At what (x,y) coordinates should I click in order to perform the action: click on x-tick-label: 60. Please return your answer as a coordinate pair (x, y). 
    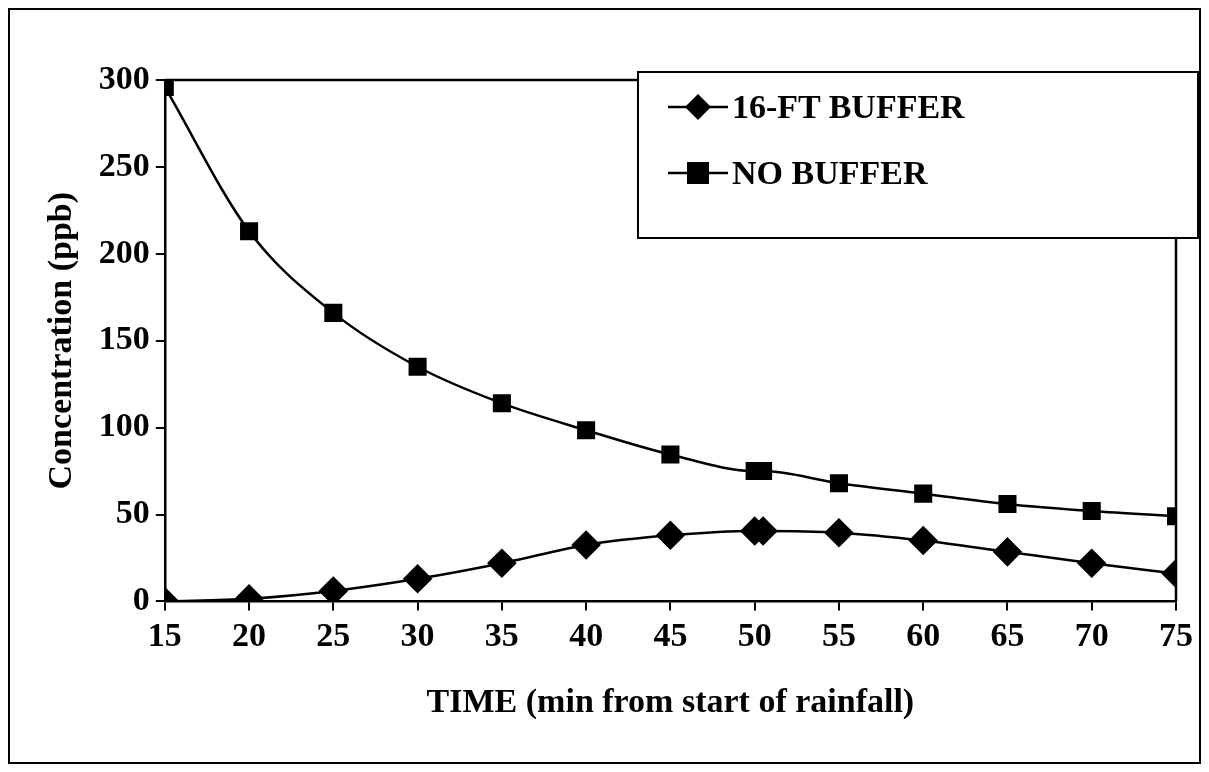
    Looking at the image, I should click on (923, 634).